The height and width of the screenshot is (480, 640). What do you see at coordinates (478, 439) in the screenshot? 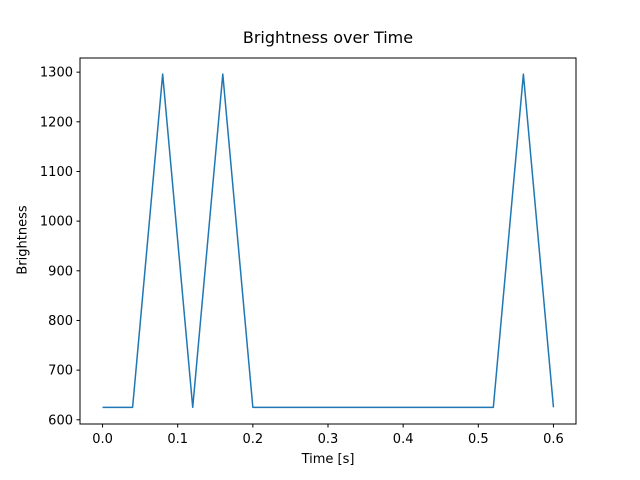
I see `x-tick-label: 0.5` at bounding box center [478, 439].